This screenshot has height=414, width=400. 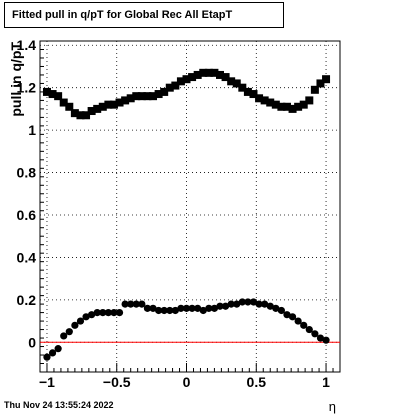 I want to click on y-tick-label: 1, so click(x=32, y=130).